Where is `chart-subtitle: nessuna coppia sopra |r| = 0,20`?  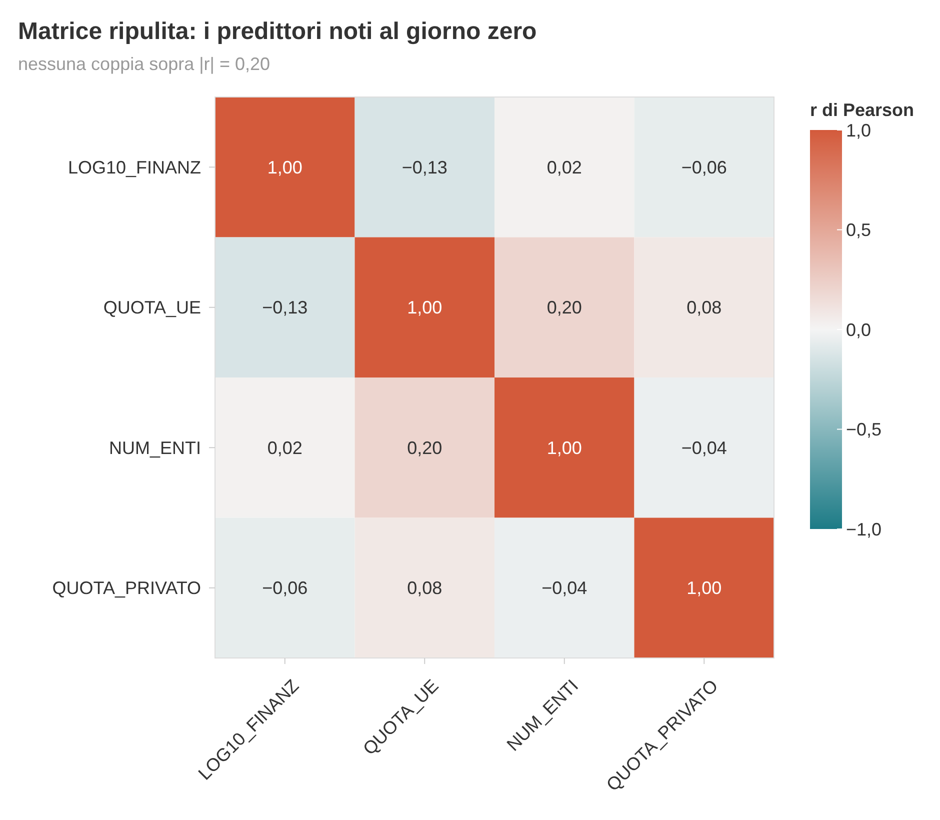 chart-subtitle: nessuna coppia sopra |r| = 0,20 is located at coordinates (144, 64).